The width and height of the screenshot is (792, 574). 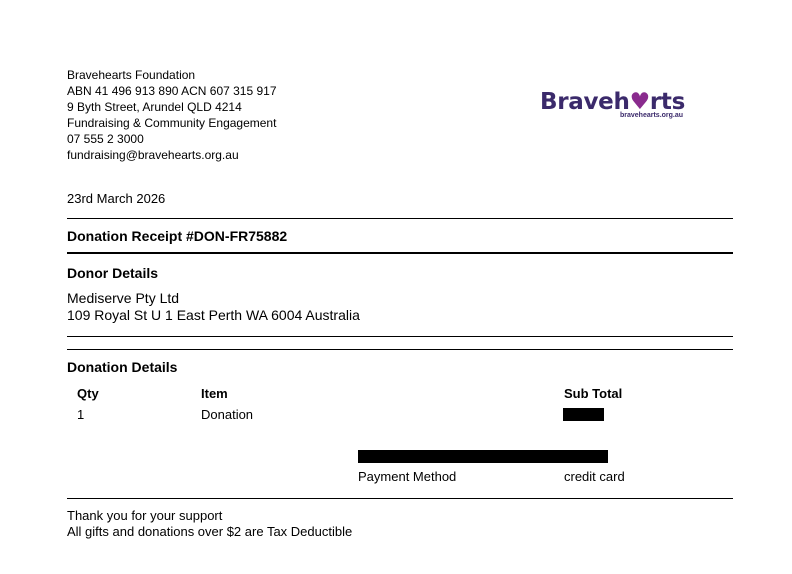 What do you see at coordinates (122, 367) in the screenshot?
I see `donation-details-heading: Donation Details` at bounding box center [122, 367].